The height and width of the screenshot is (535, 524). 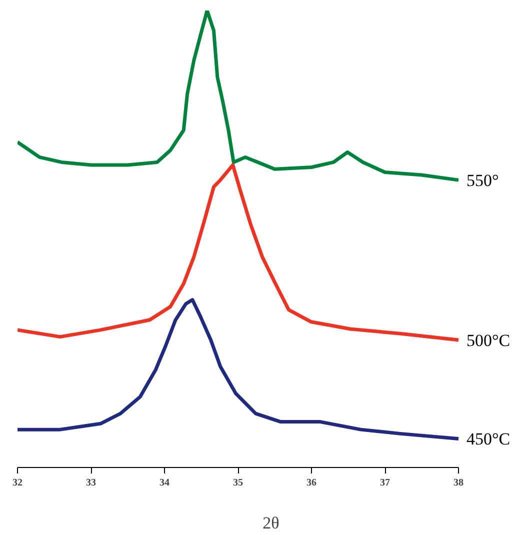 I want to click on x-axis-title: 2θ, so click(x=271, y=523).